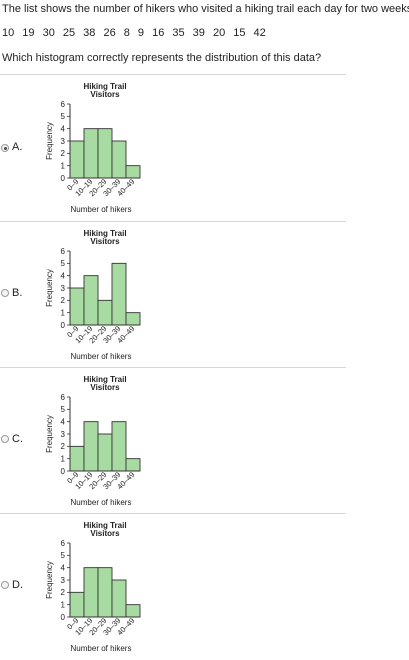 The image size is (409, 660). I want to click on radio-button-d, so click(5, 585).